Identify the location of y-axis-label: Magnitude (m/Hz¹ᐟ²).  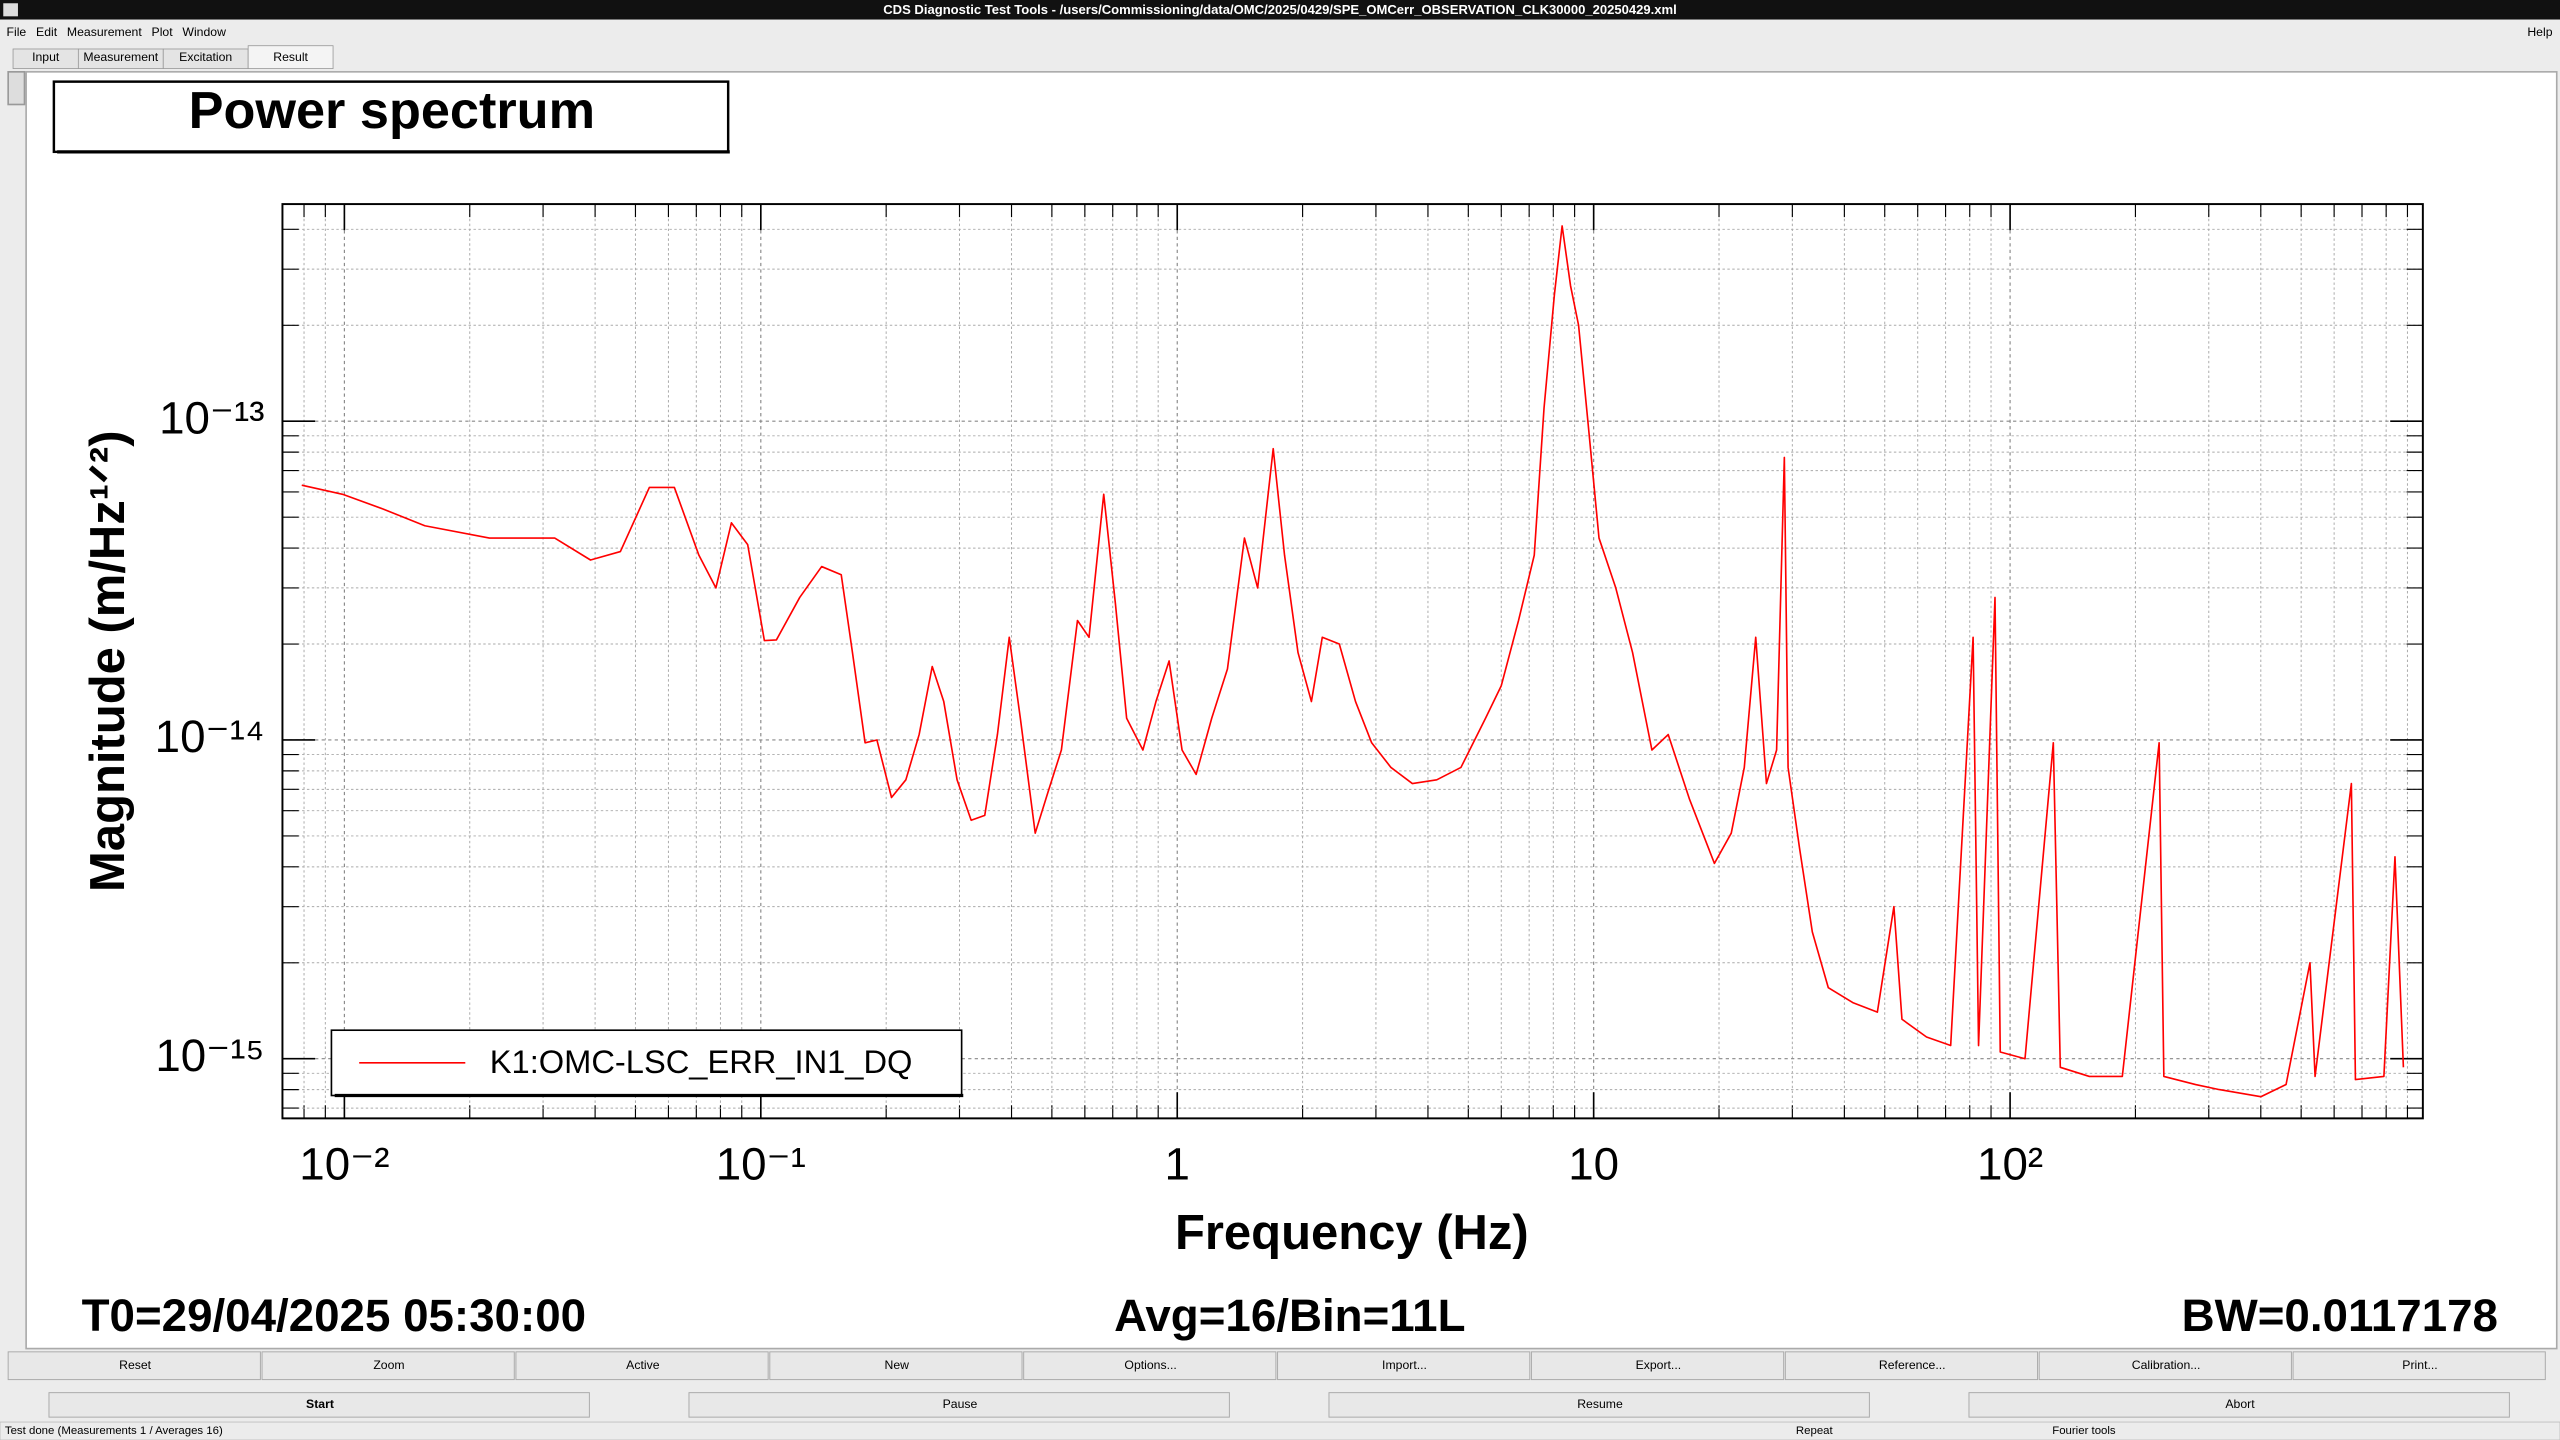
(108, 660).